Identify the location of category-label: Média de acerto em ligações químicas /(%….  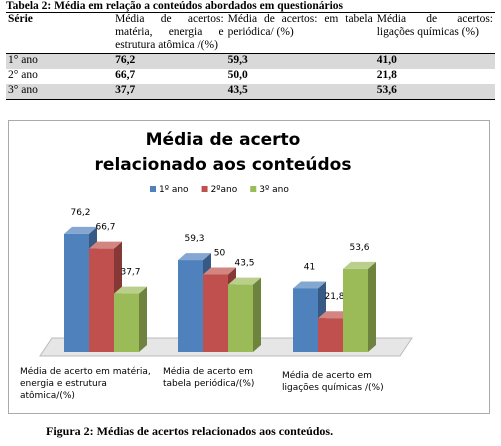
(333, 382).